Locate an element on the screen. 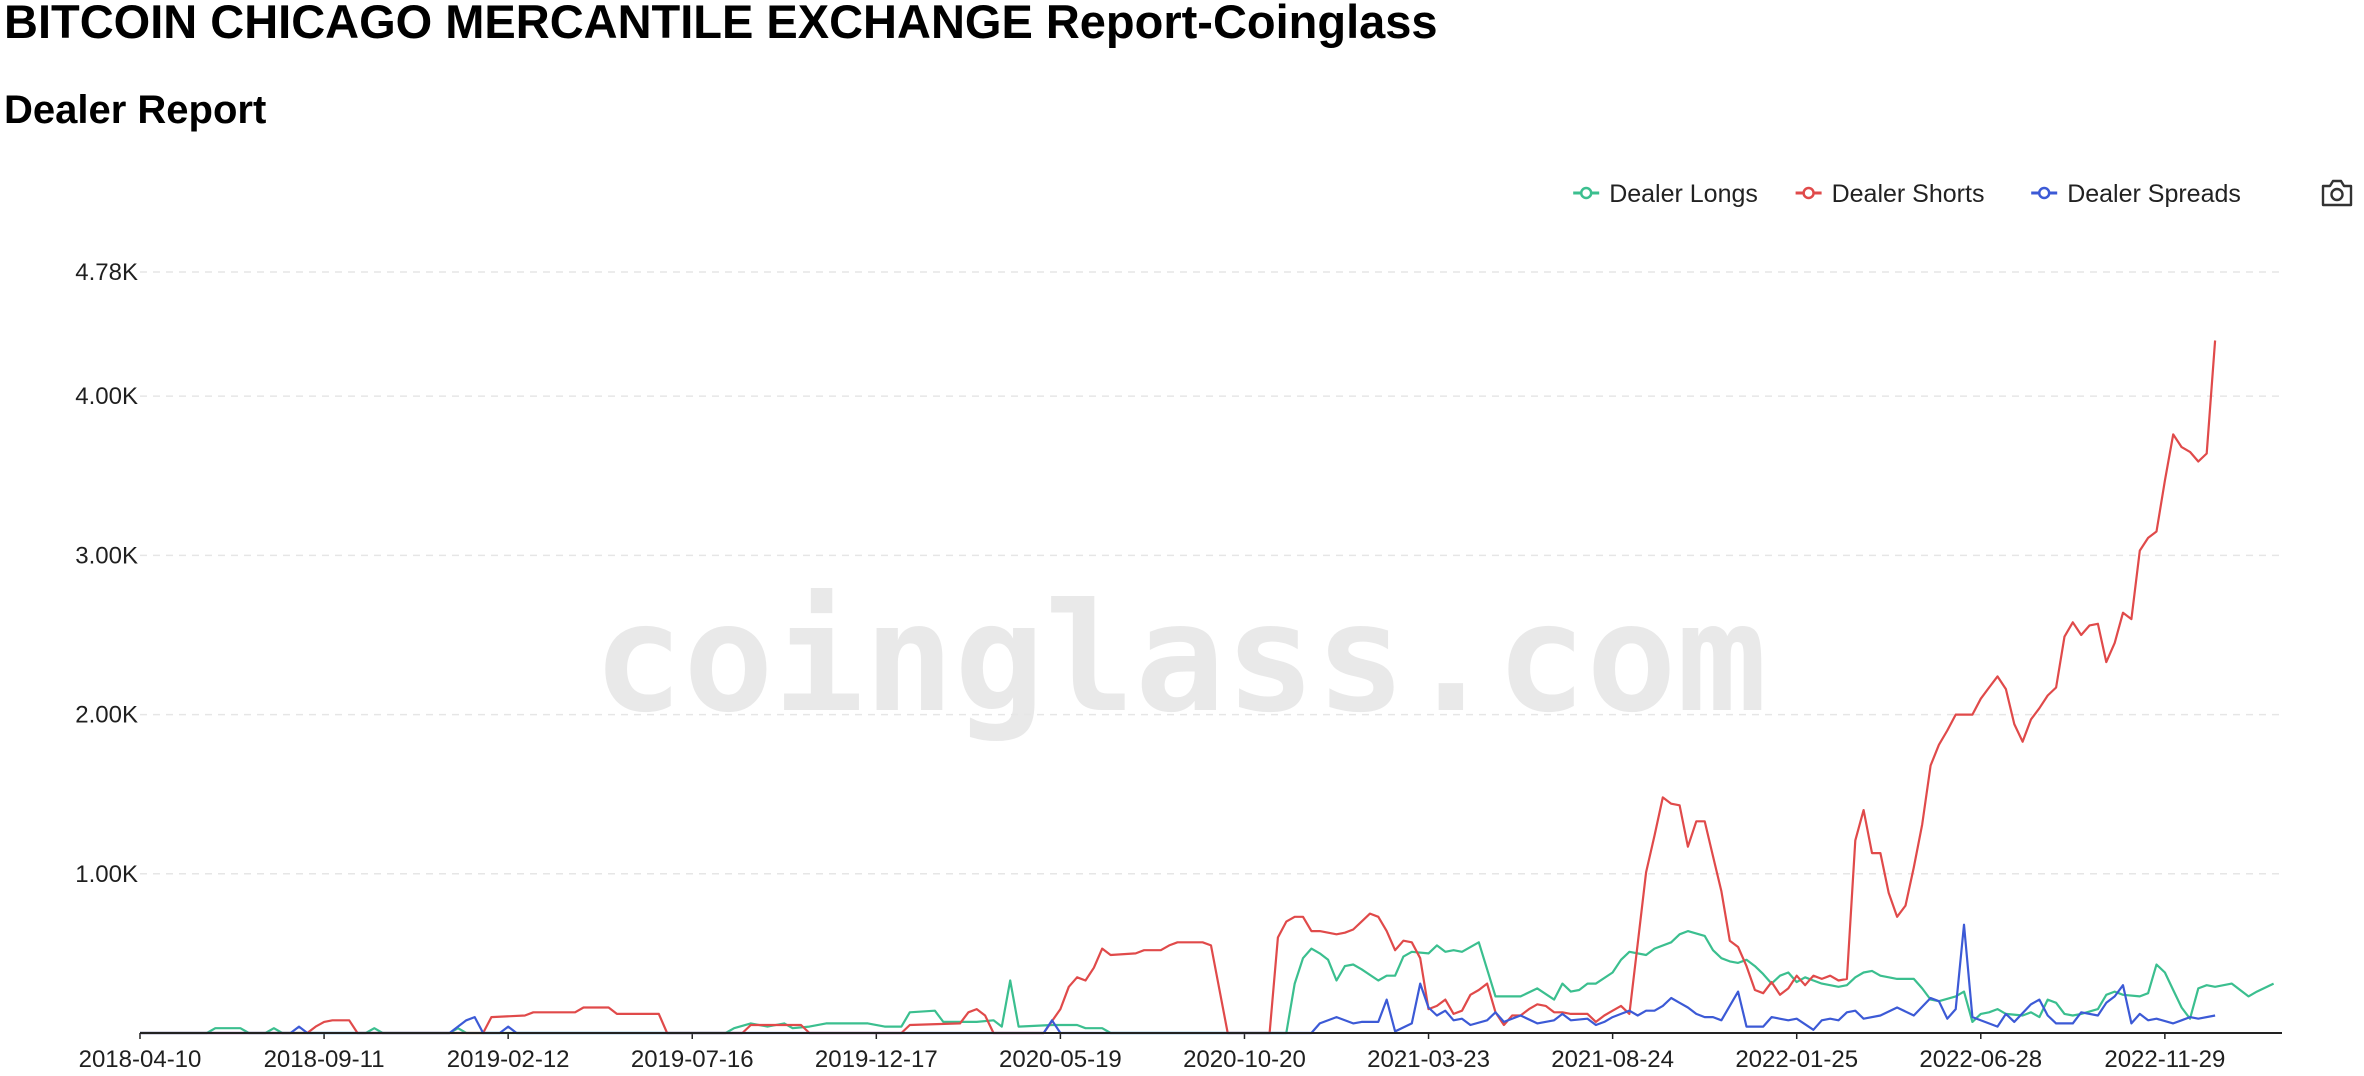 The image size is (2364, 1076). x-tick-label: 2019-07-16 is located at coordinates (692, 1059).